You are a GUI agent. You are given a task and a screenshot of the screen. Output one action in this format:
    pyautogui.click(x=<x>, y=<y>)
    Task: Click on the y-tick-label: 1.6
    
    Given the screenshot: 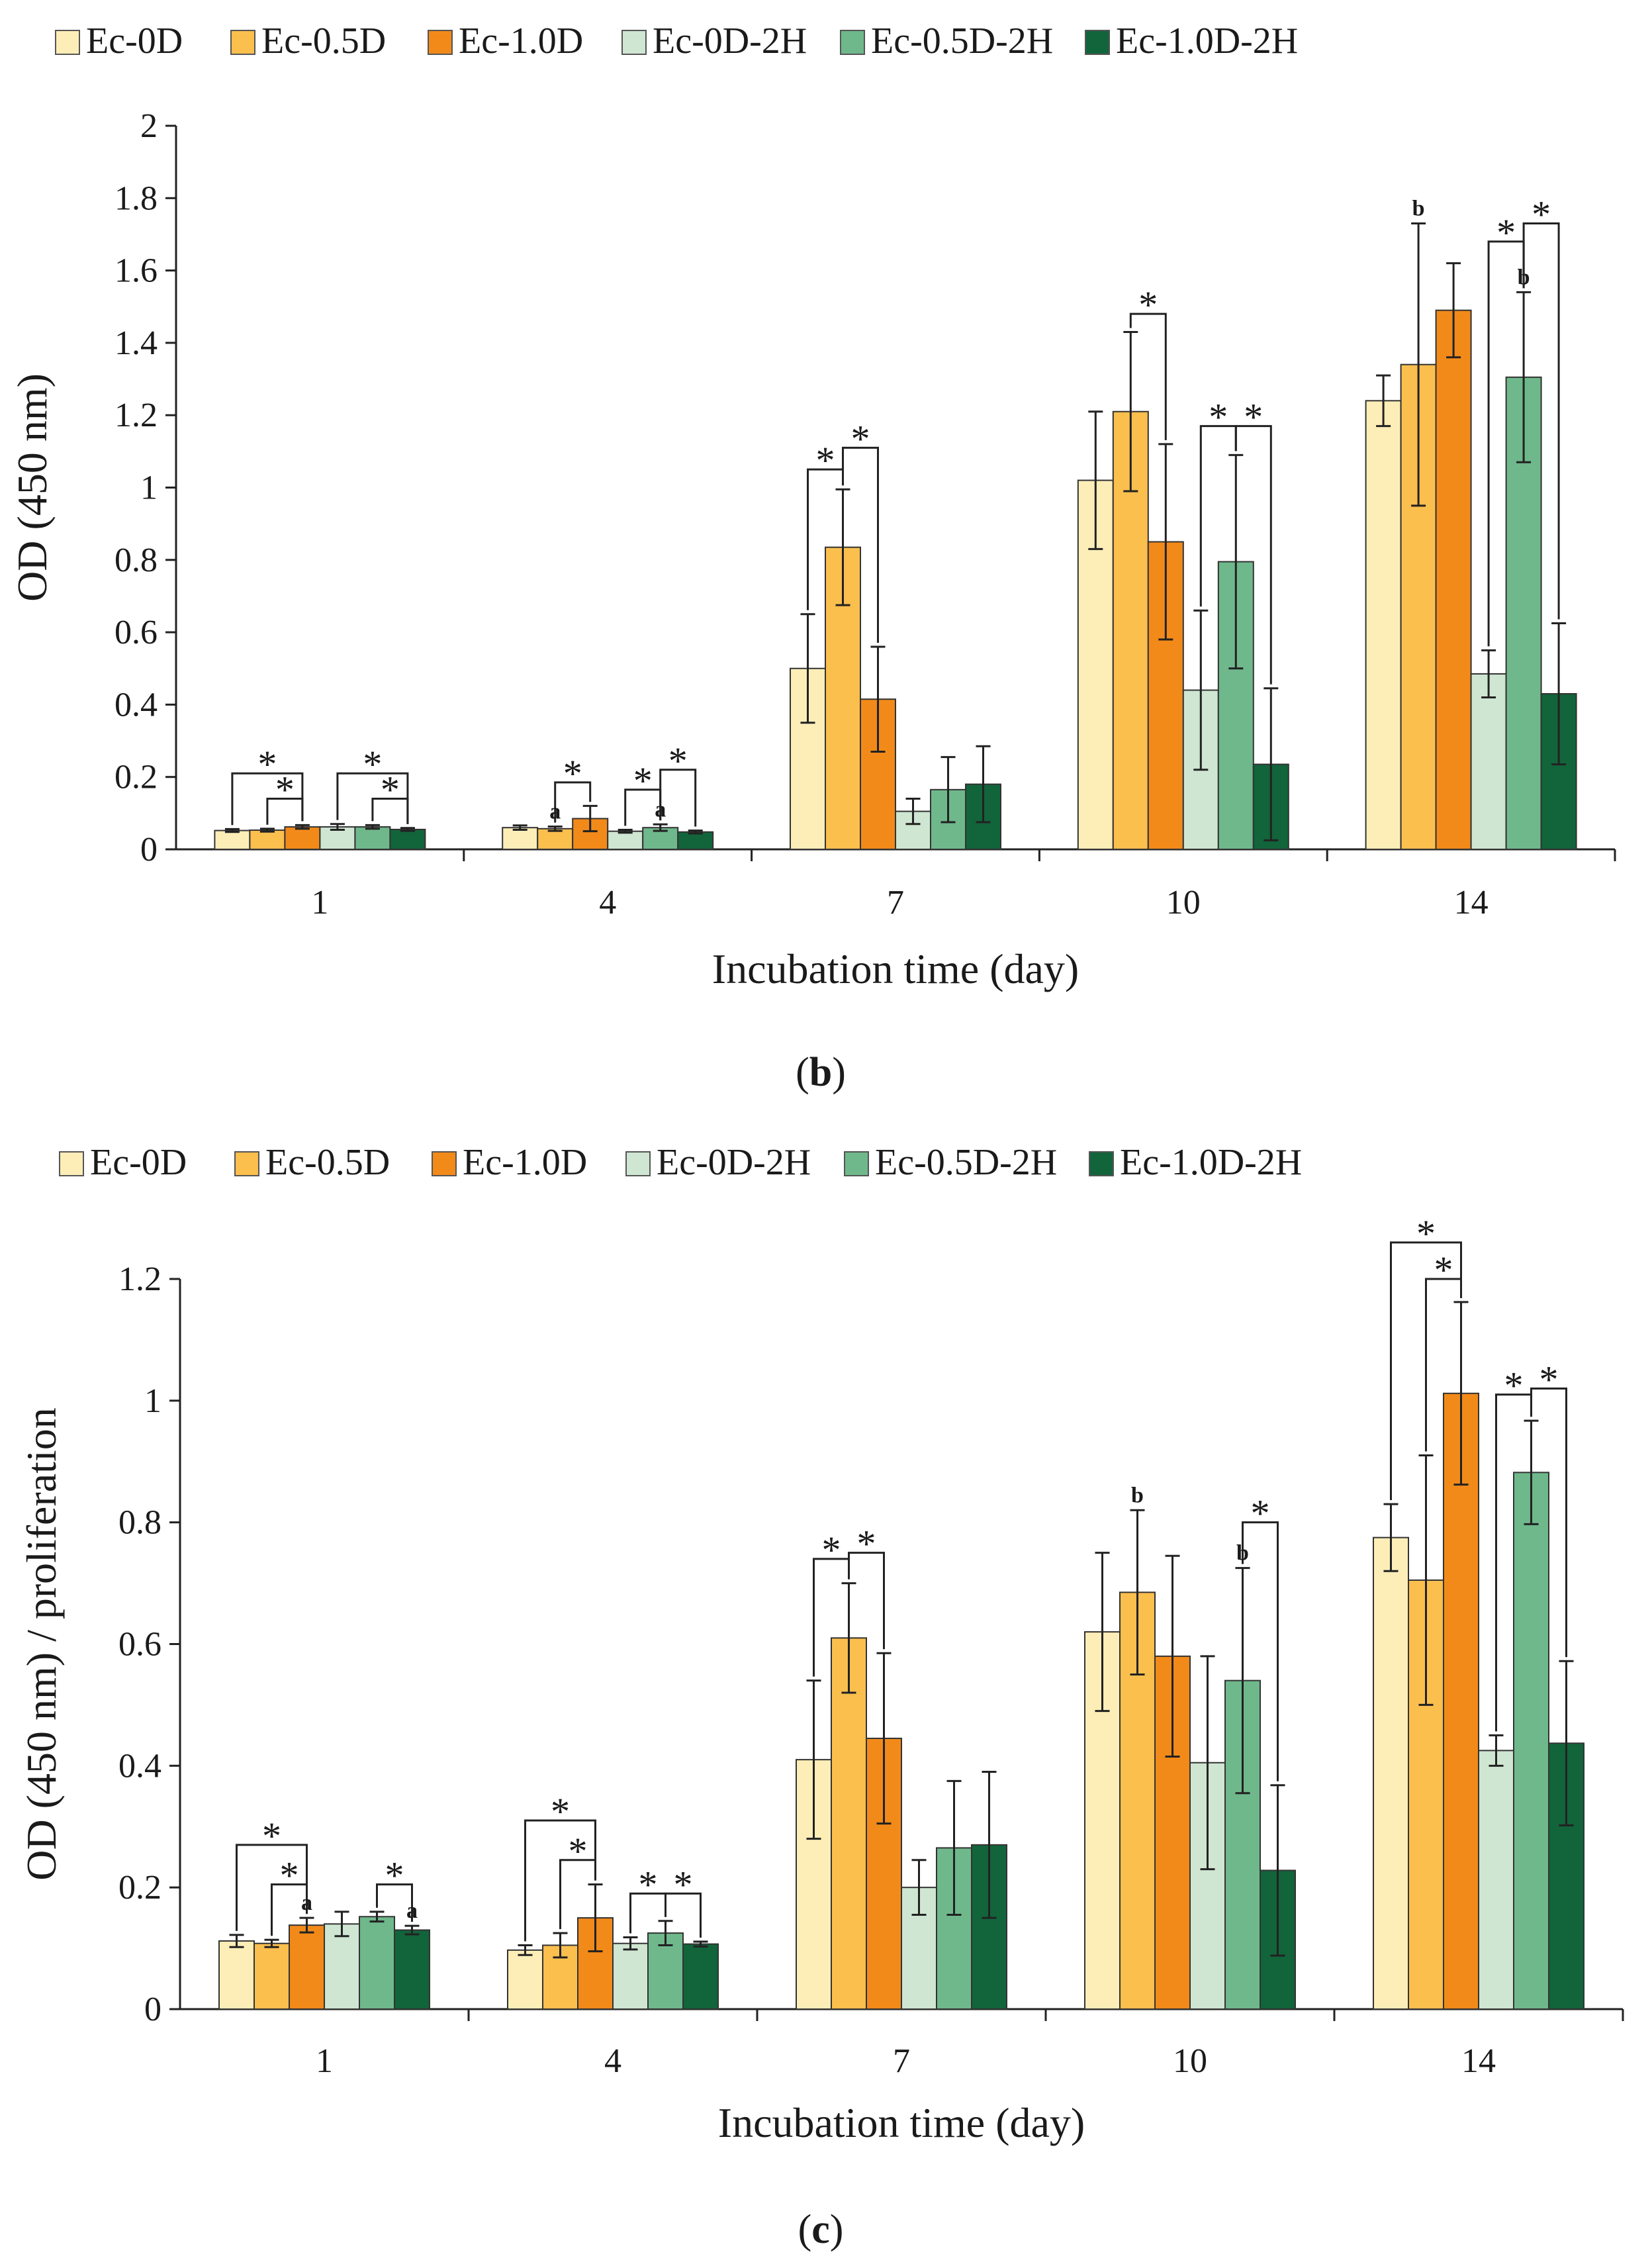 What is the action you would take?
    pyautogui.click(x=136, y=271)
    